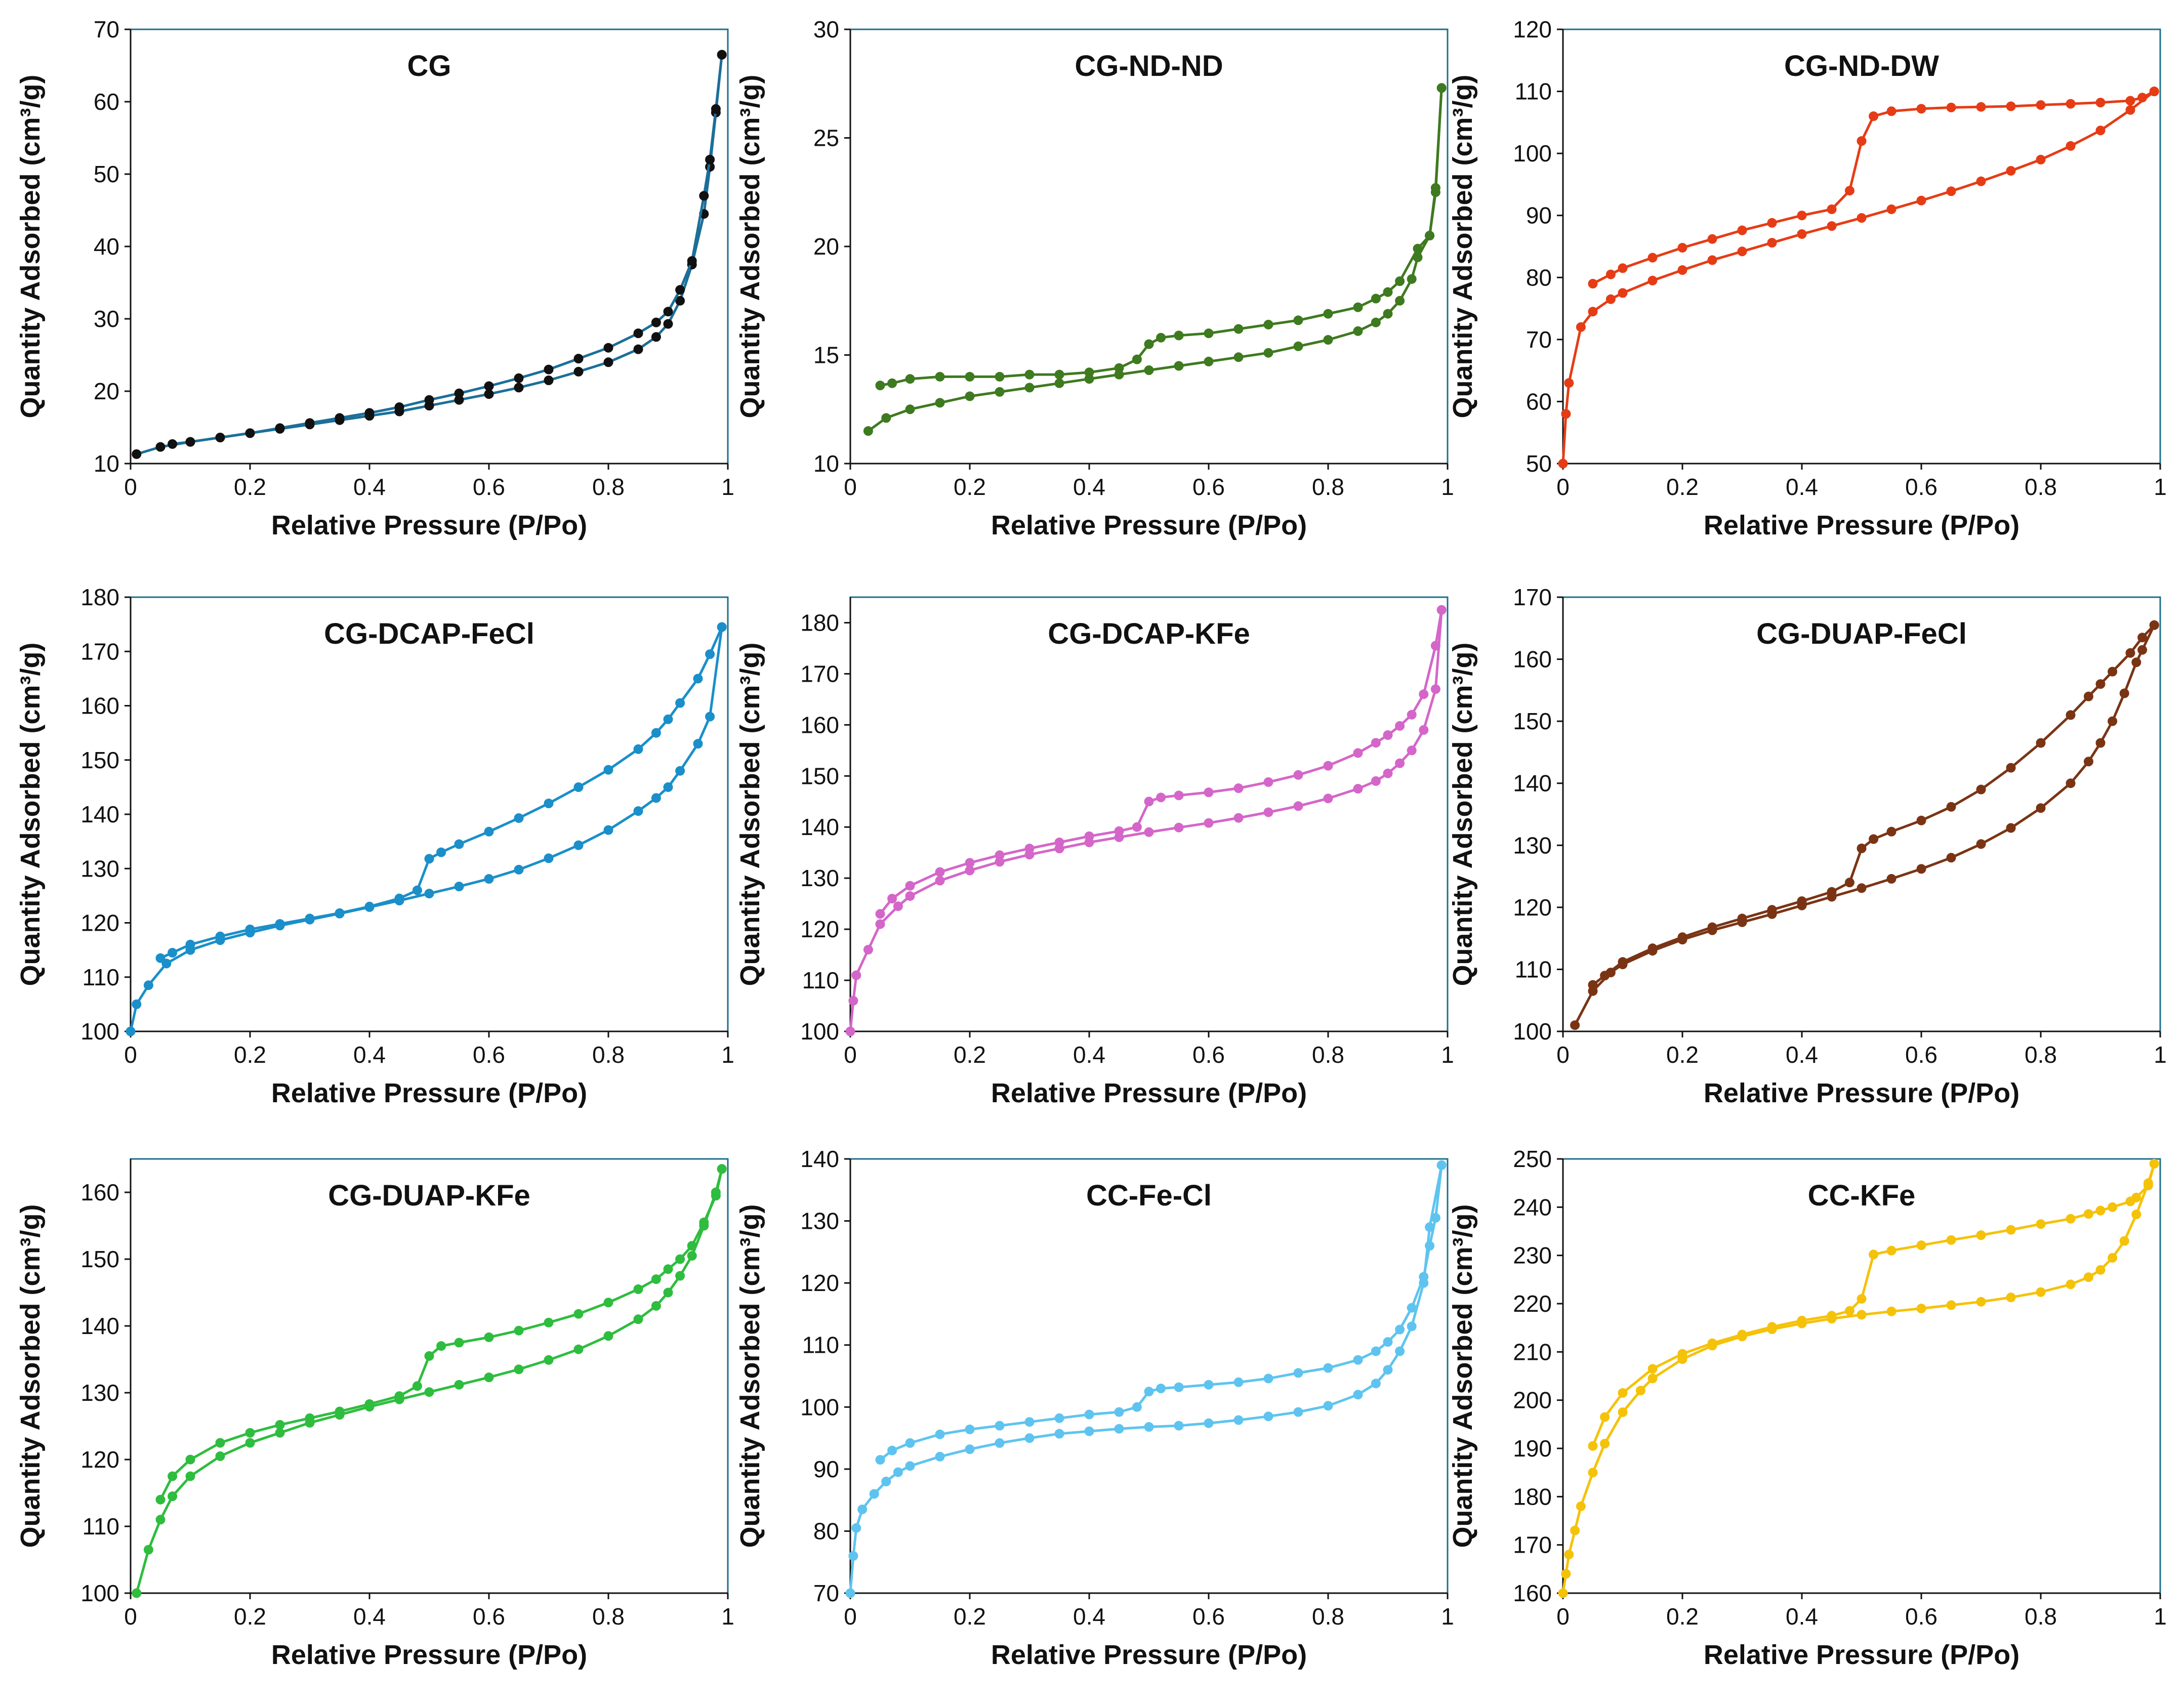 The width and height of the screenshot is (2184, 1706). I want to click on y-tick-label: 110, so click(820, 980).